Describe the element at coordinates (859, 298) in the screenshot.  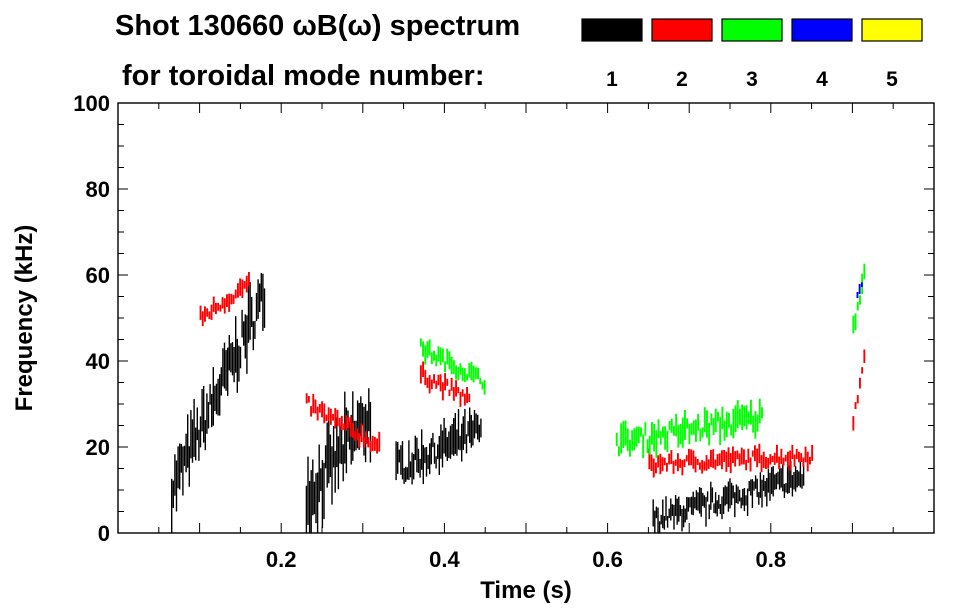
I see `mode-region-n3-spike-end` at that location.